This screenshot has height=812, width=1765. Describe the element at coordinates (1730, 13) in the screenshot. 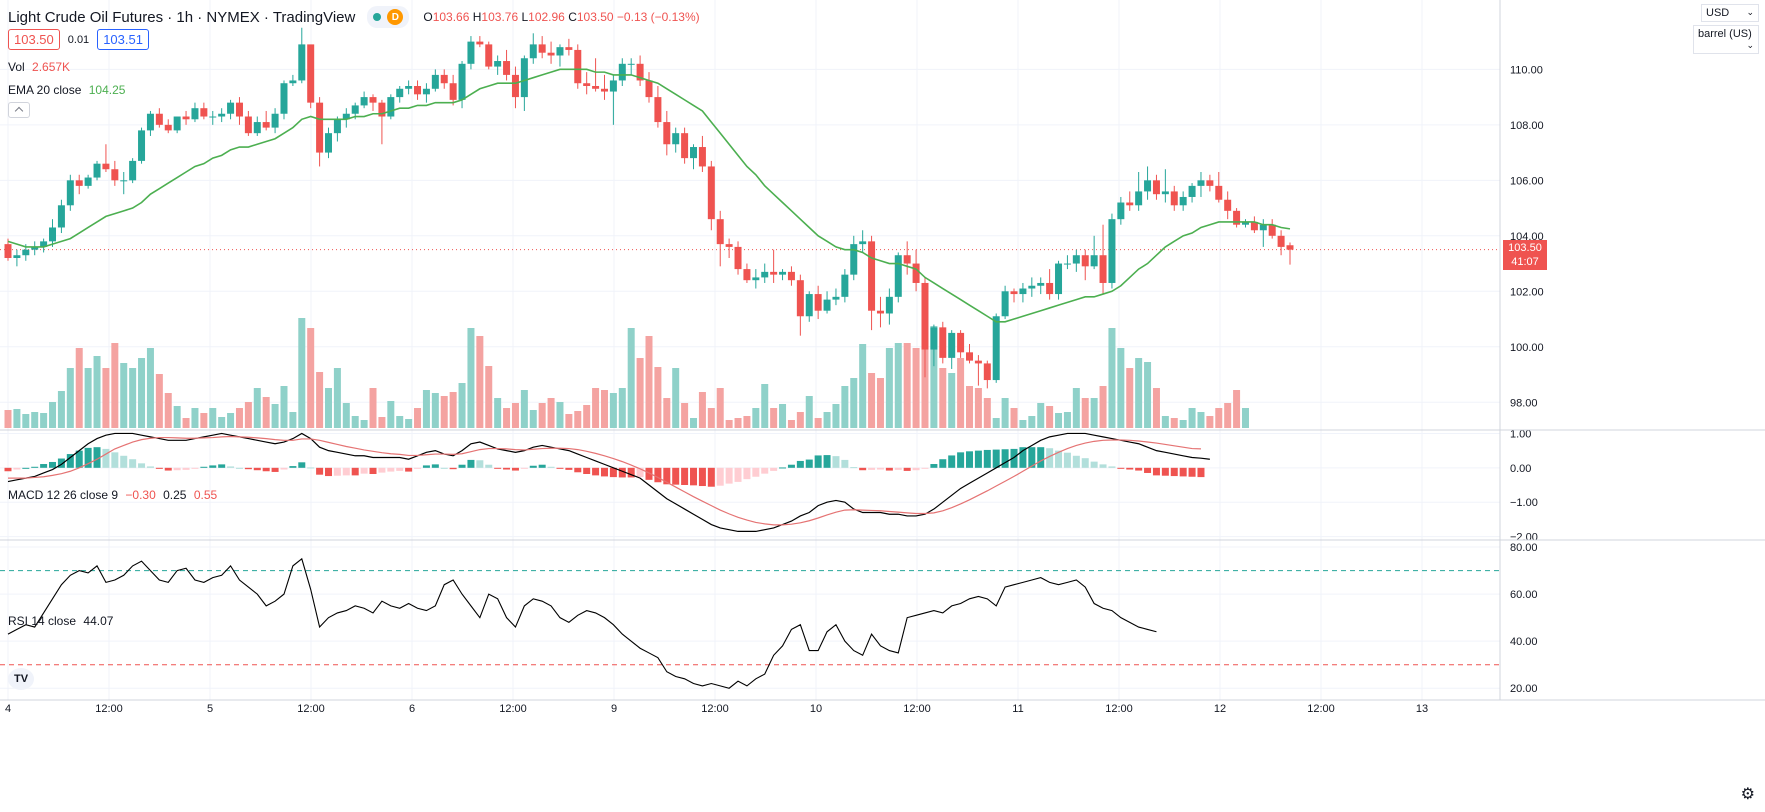

I see `currency-select: USD ⌄` at that location.